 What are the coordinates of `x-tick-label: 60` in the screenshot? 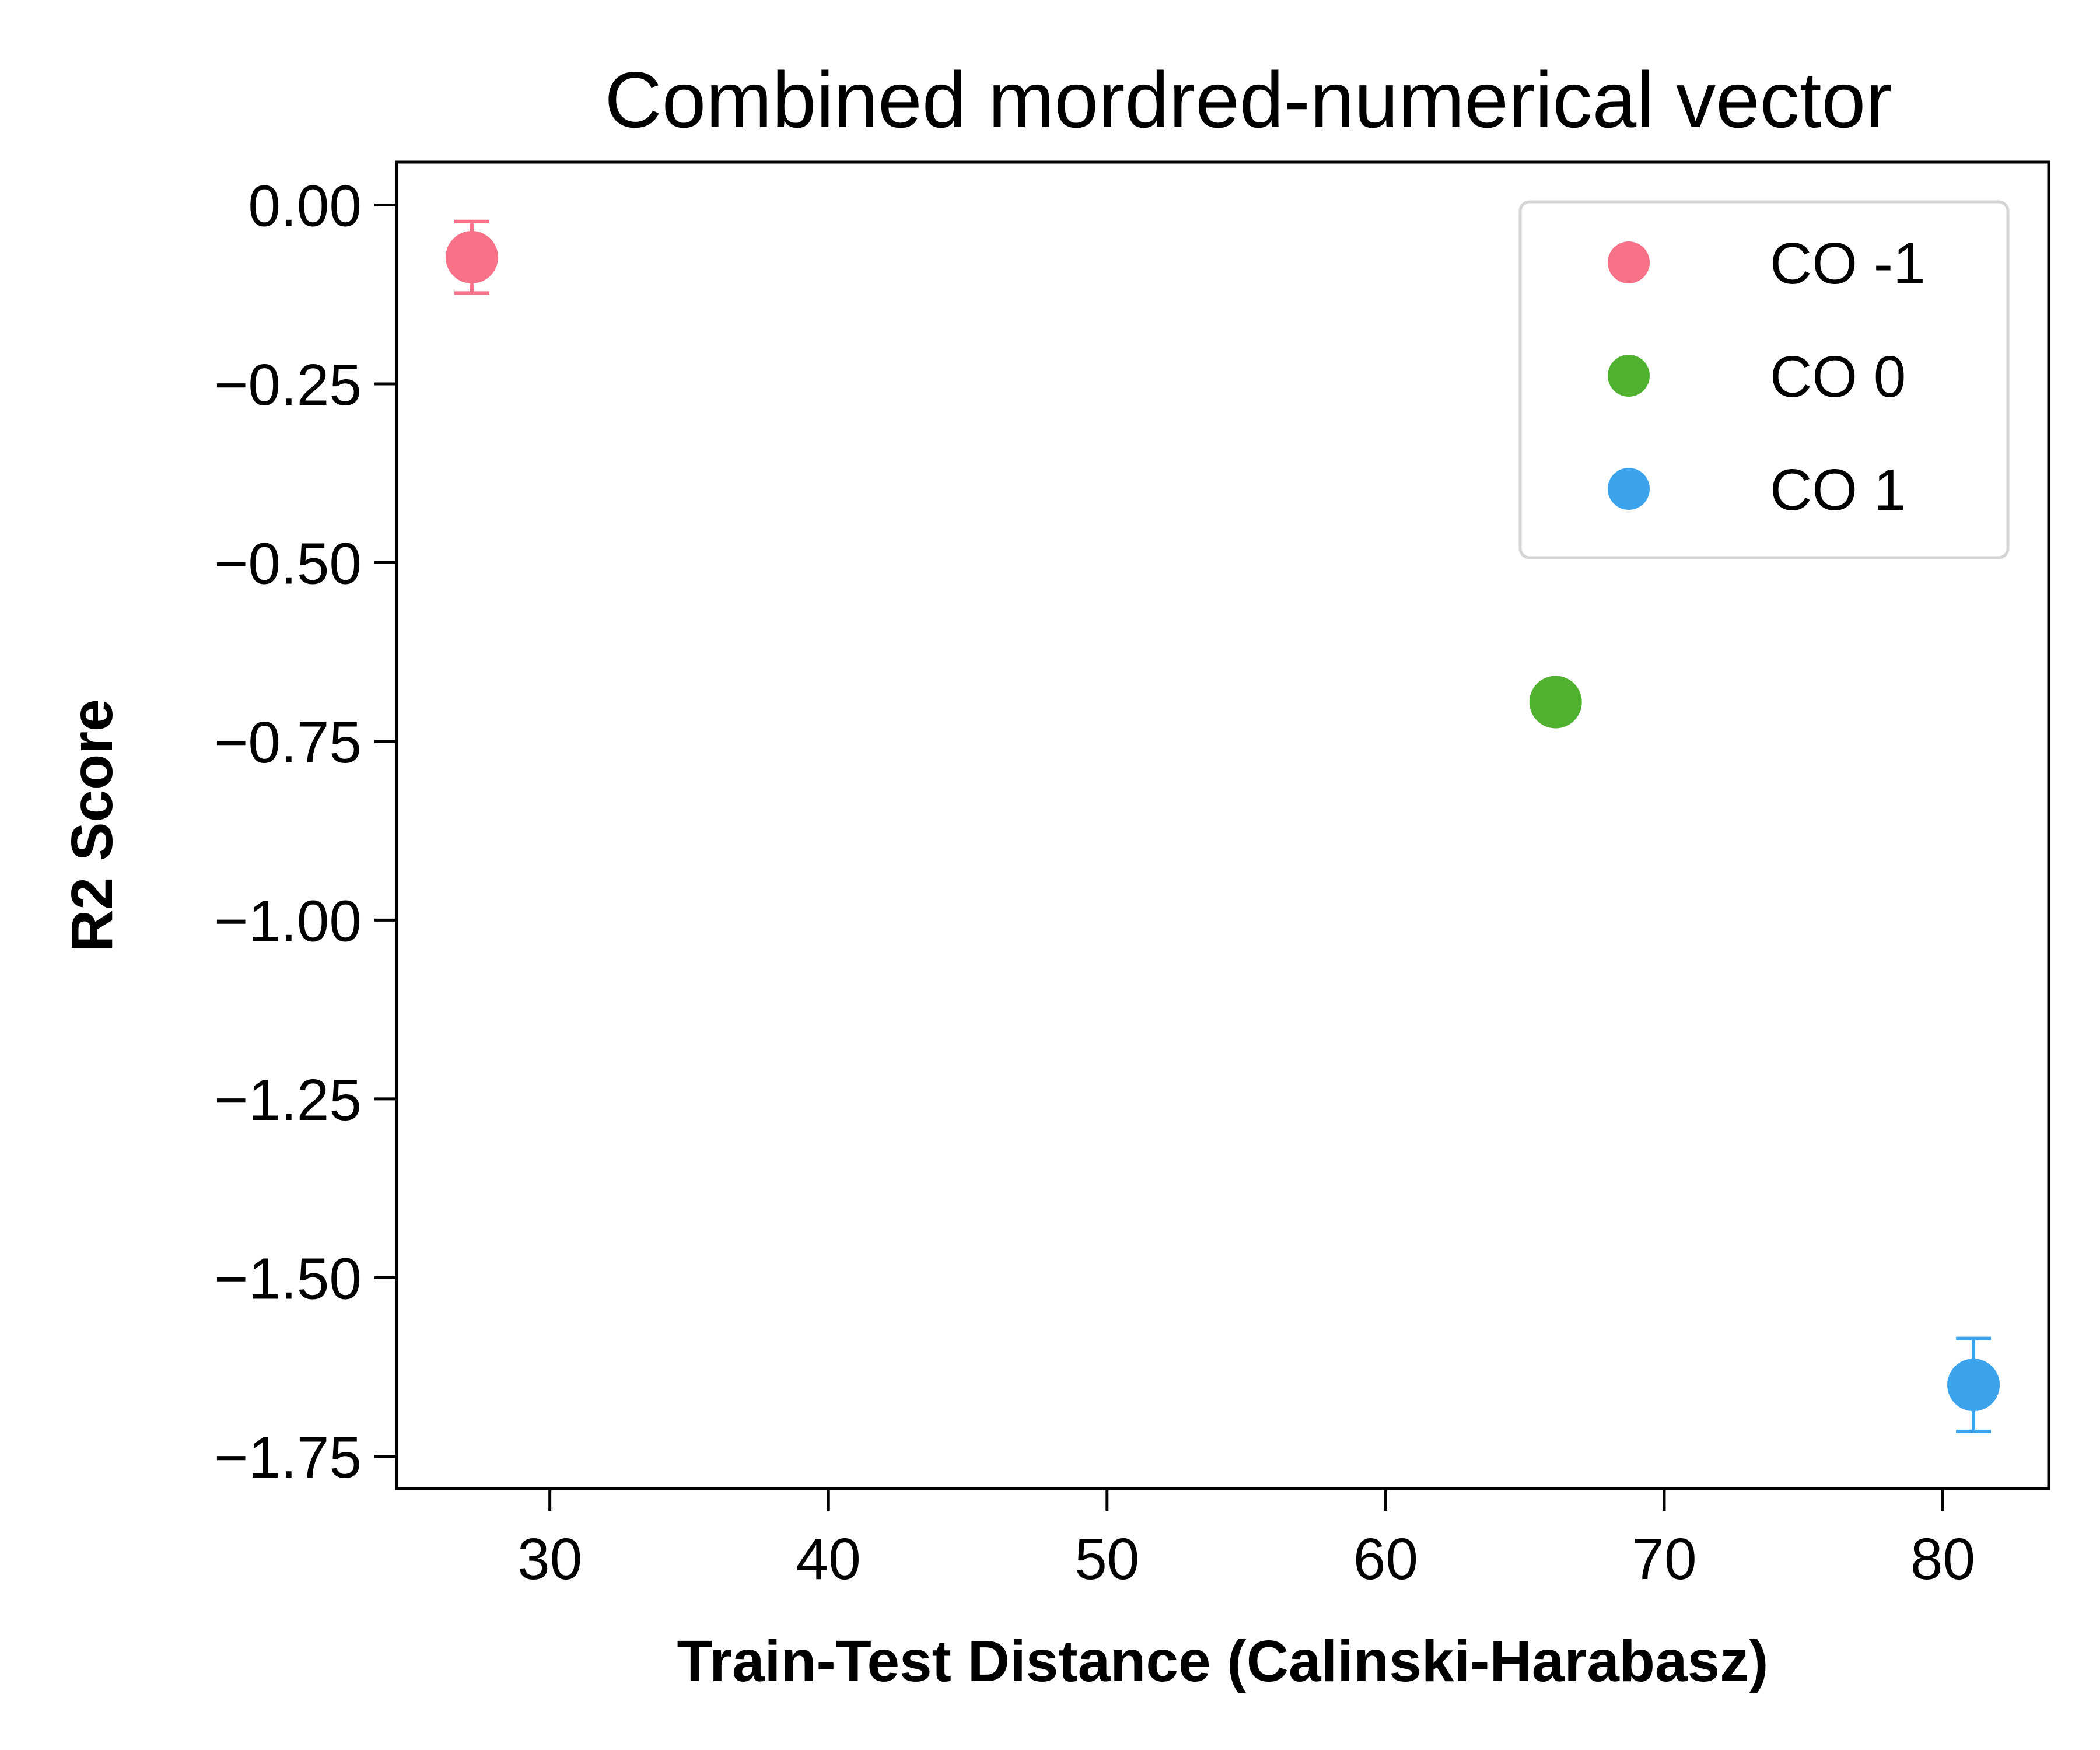 It's located at (1385, 1559).